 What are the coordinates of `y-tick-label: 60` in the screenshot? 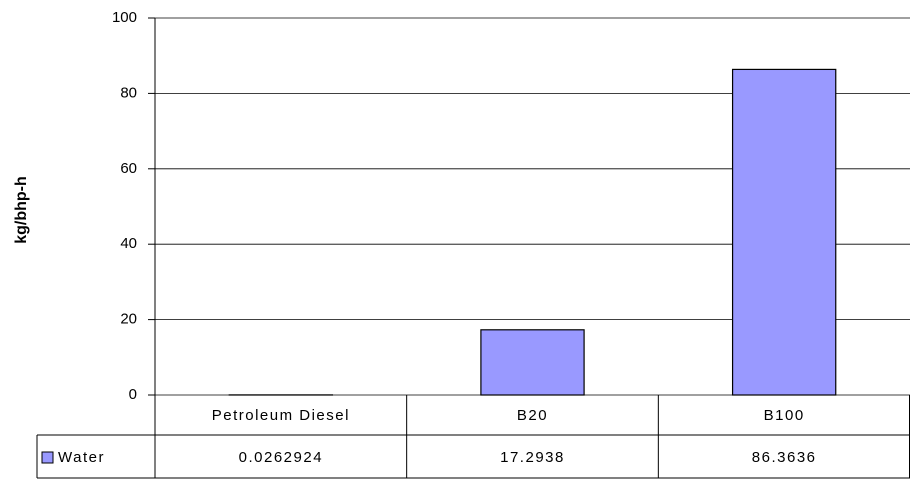 It's located at (128, 168).